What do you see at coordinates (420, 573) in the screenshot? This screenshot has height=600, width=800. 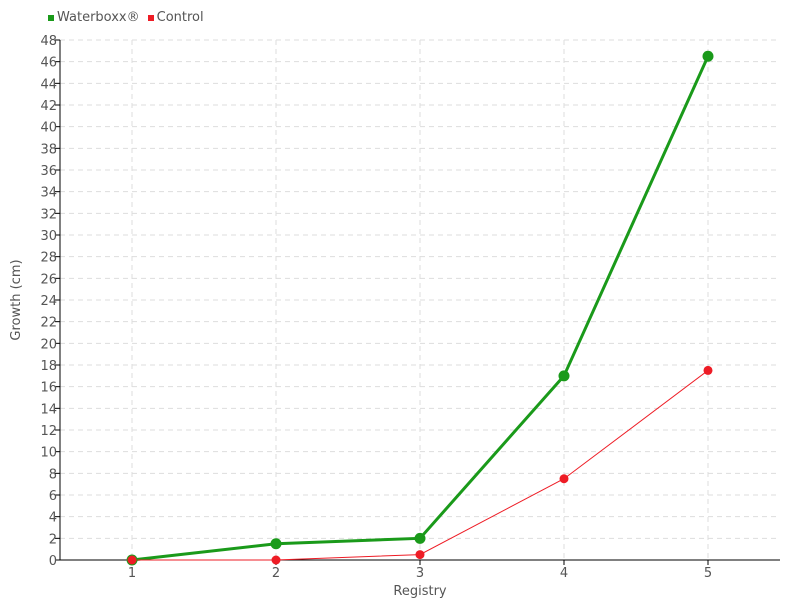 I see `x-tick-label: 3` at bounding box center [420, 573].